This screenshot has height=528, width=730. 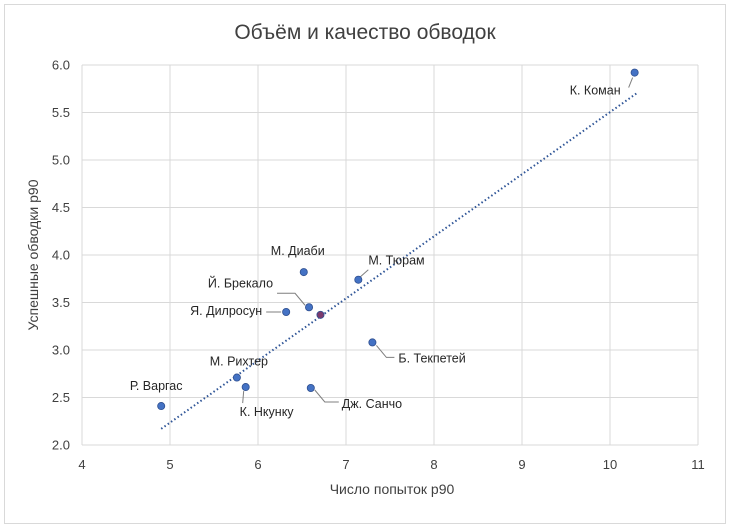 I want to click on y-tick-label: 4.0, so click(x=61, y=255).